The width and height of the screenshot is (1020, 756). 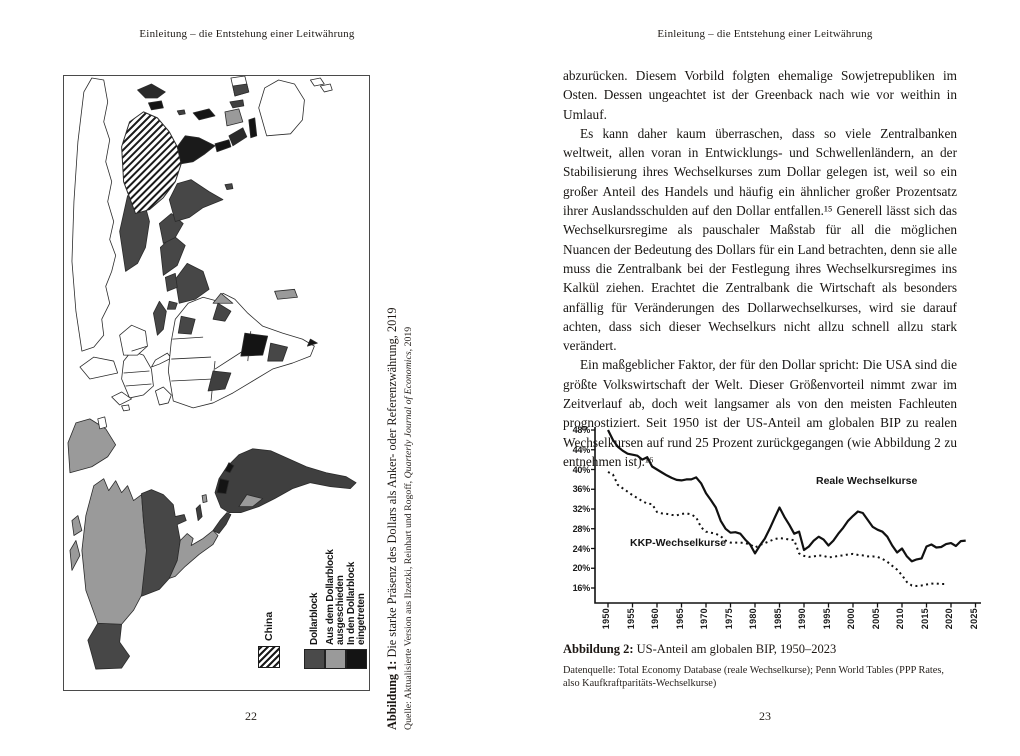 I want to click on y-tick-label: 40%, so click(x=581, y=469).